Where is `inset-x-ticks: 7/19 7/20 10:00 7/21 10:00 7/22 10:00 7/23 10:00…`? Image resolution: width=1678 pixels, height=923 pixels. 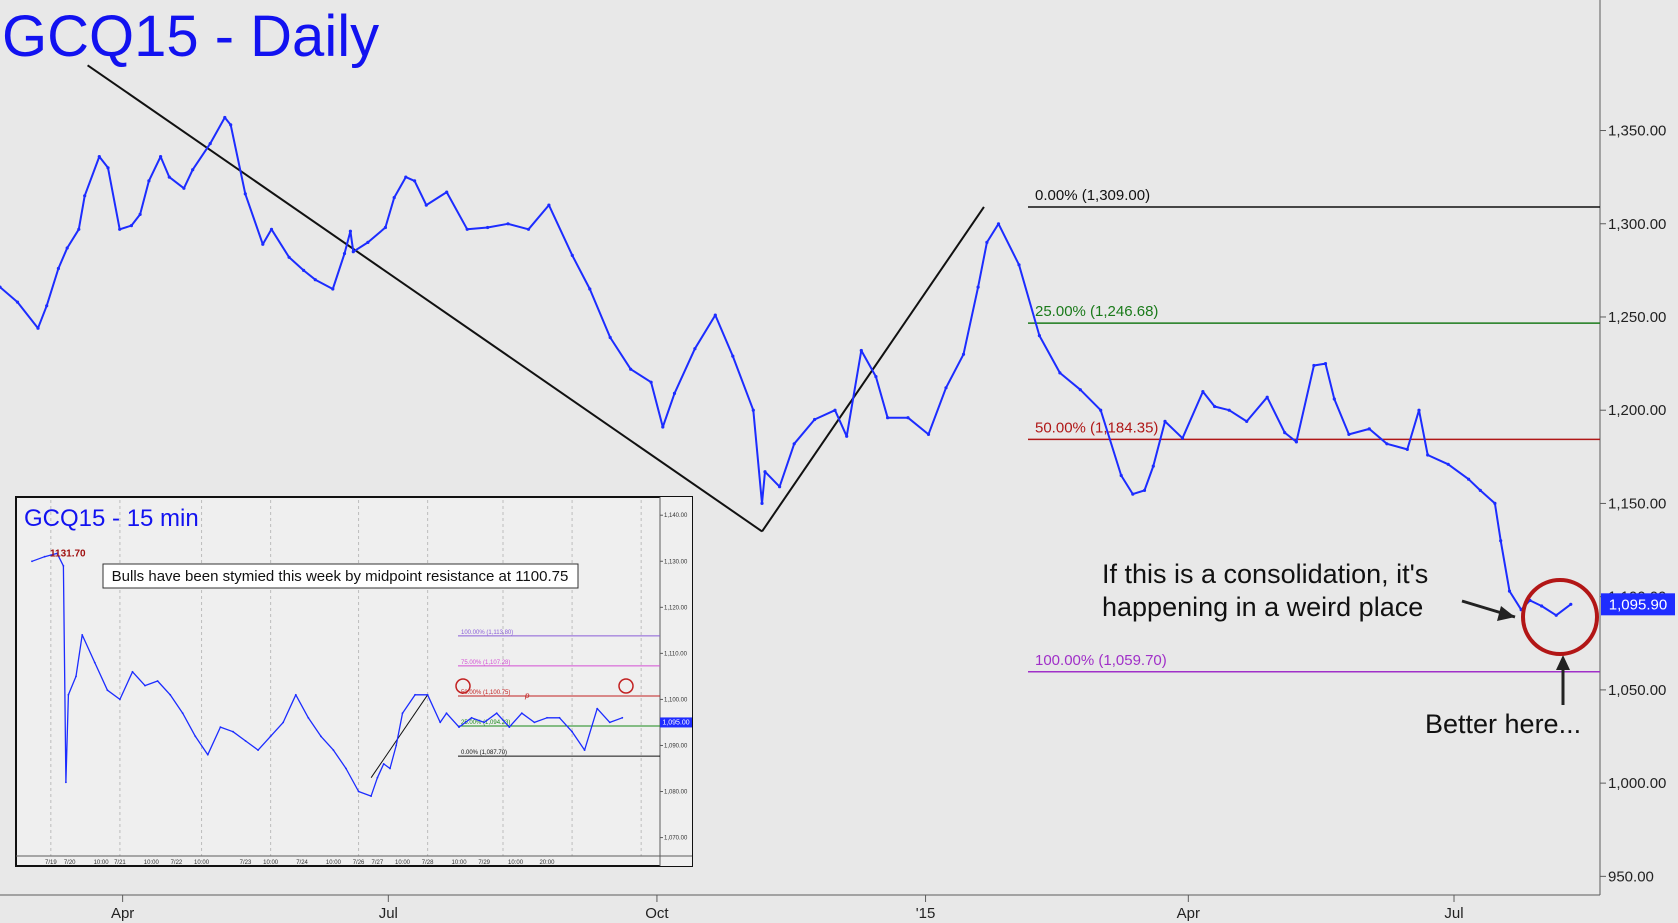
inset-x-ticks: 7/19 7/20 10:00 7/21 10:00 7/22 10:00 7/23 10:00… is located at coordinates (300, 863).